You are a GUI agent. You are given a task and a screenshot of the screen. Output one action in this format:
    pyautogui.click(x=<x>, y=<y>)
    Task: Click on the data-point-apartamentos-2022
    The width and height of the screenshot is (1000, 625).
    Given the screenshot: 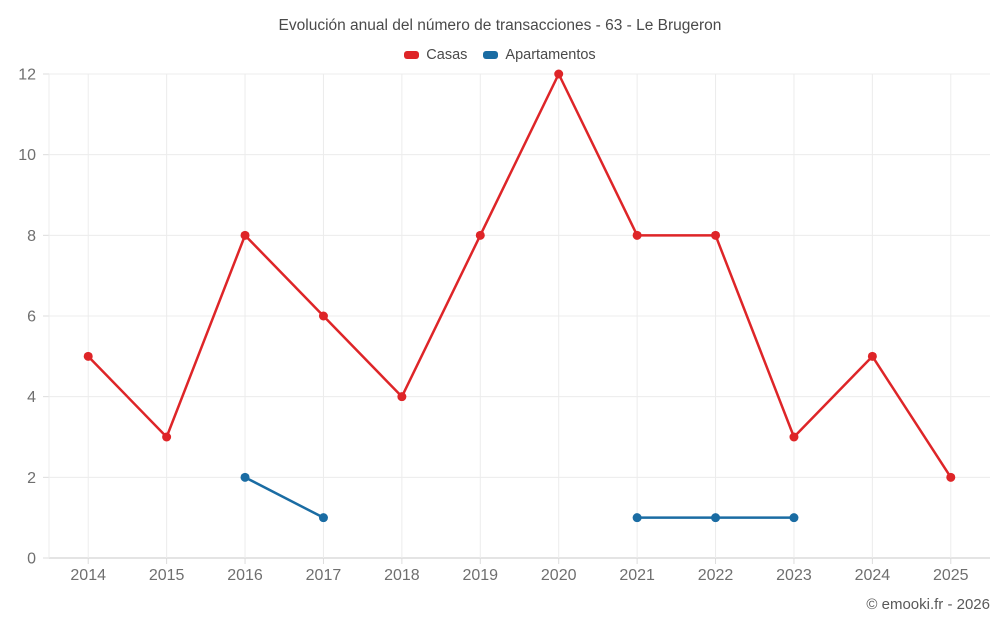 What is the action you would take?
    pyautogui.click(x=716, y=518)
    